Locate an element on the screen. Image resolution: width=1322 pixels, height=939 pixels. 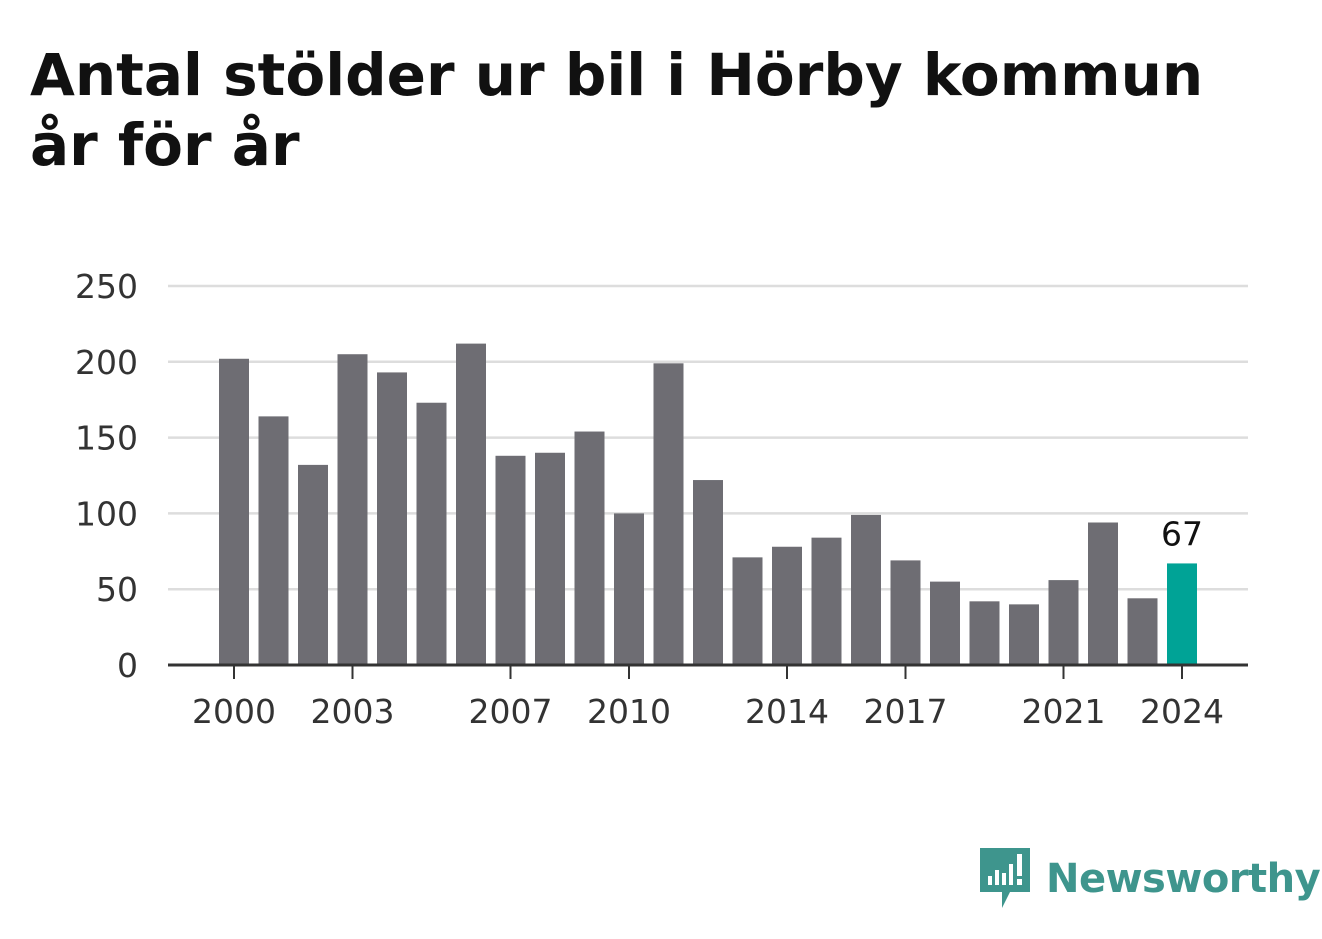
bar-2013 is located at coordinates (747, 611).